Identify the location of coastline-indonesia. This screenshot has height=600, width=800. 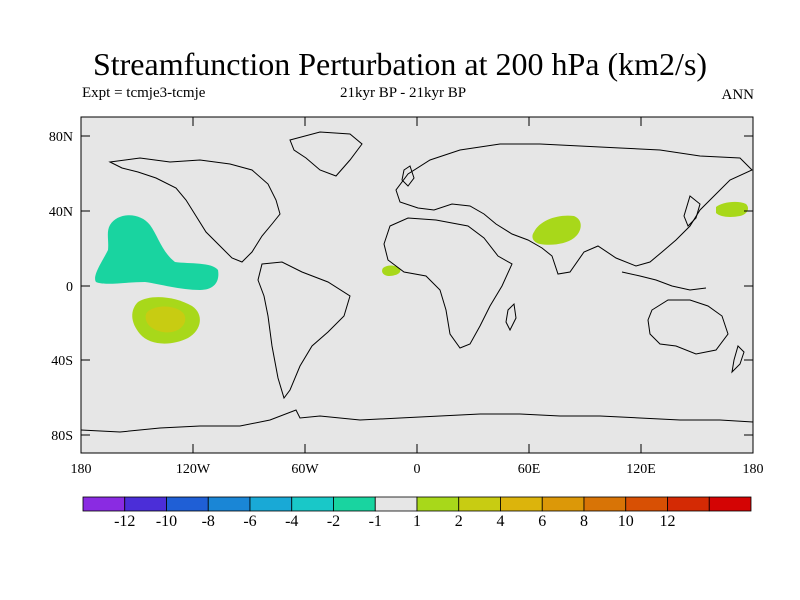
(664, 281).